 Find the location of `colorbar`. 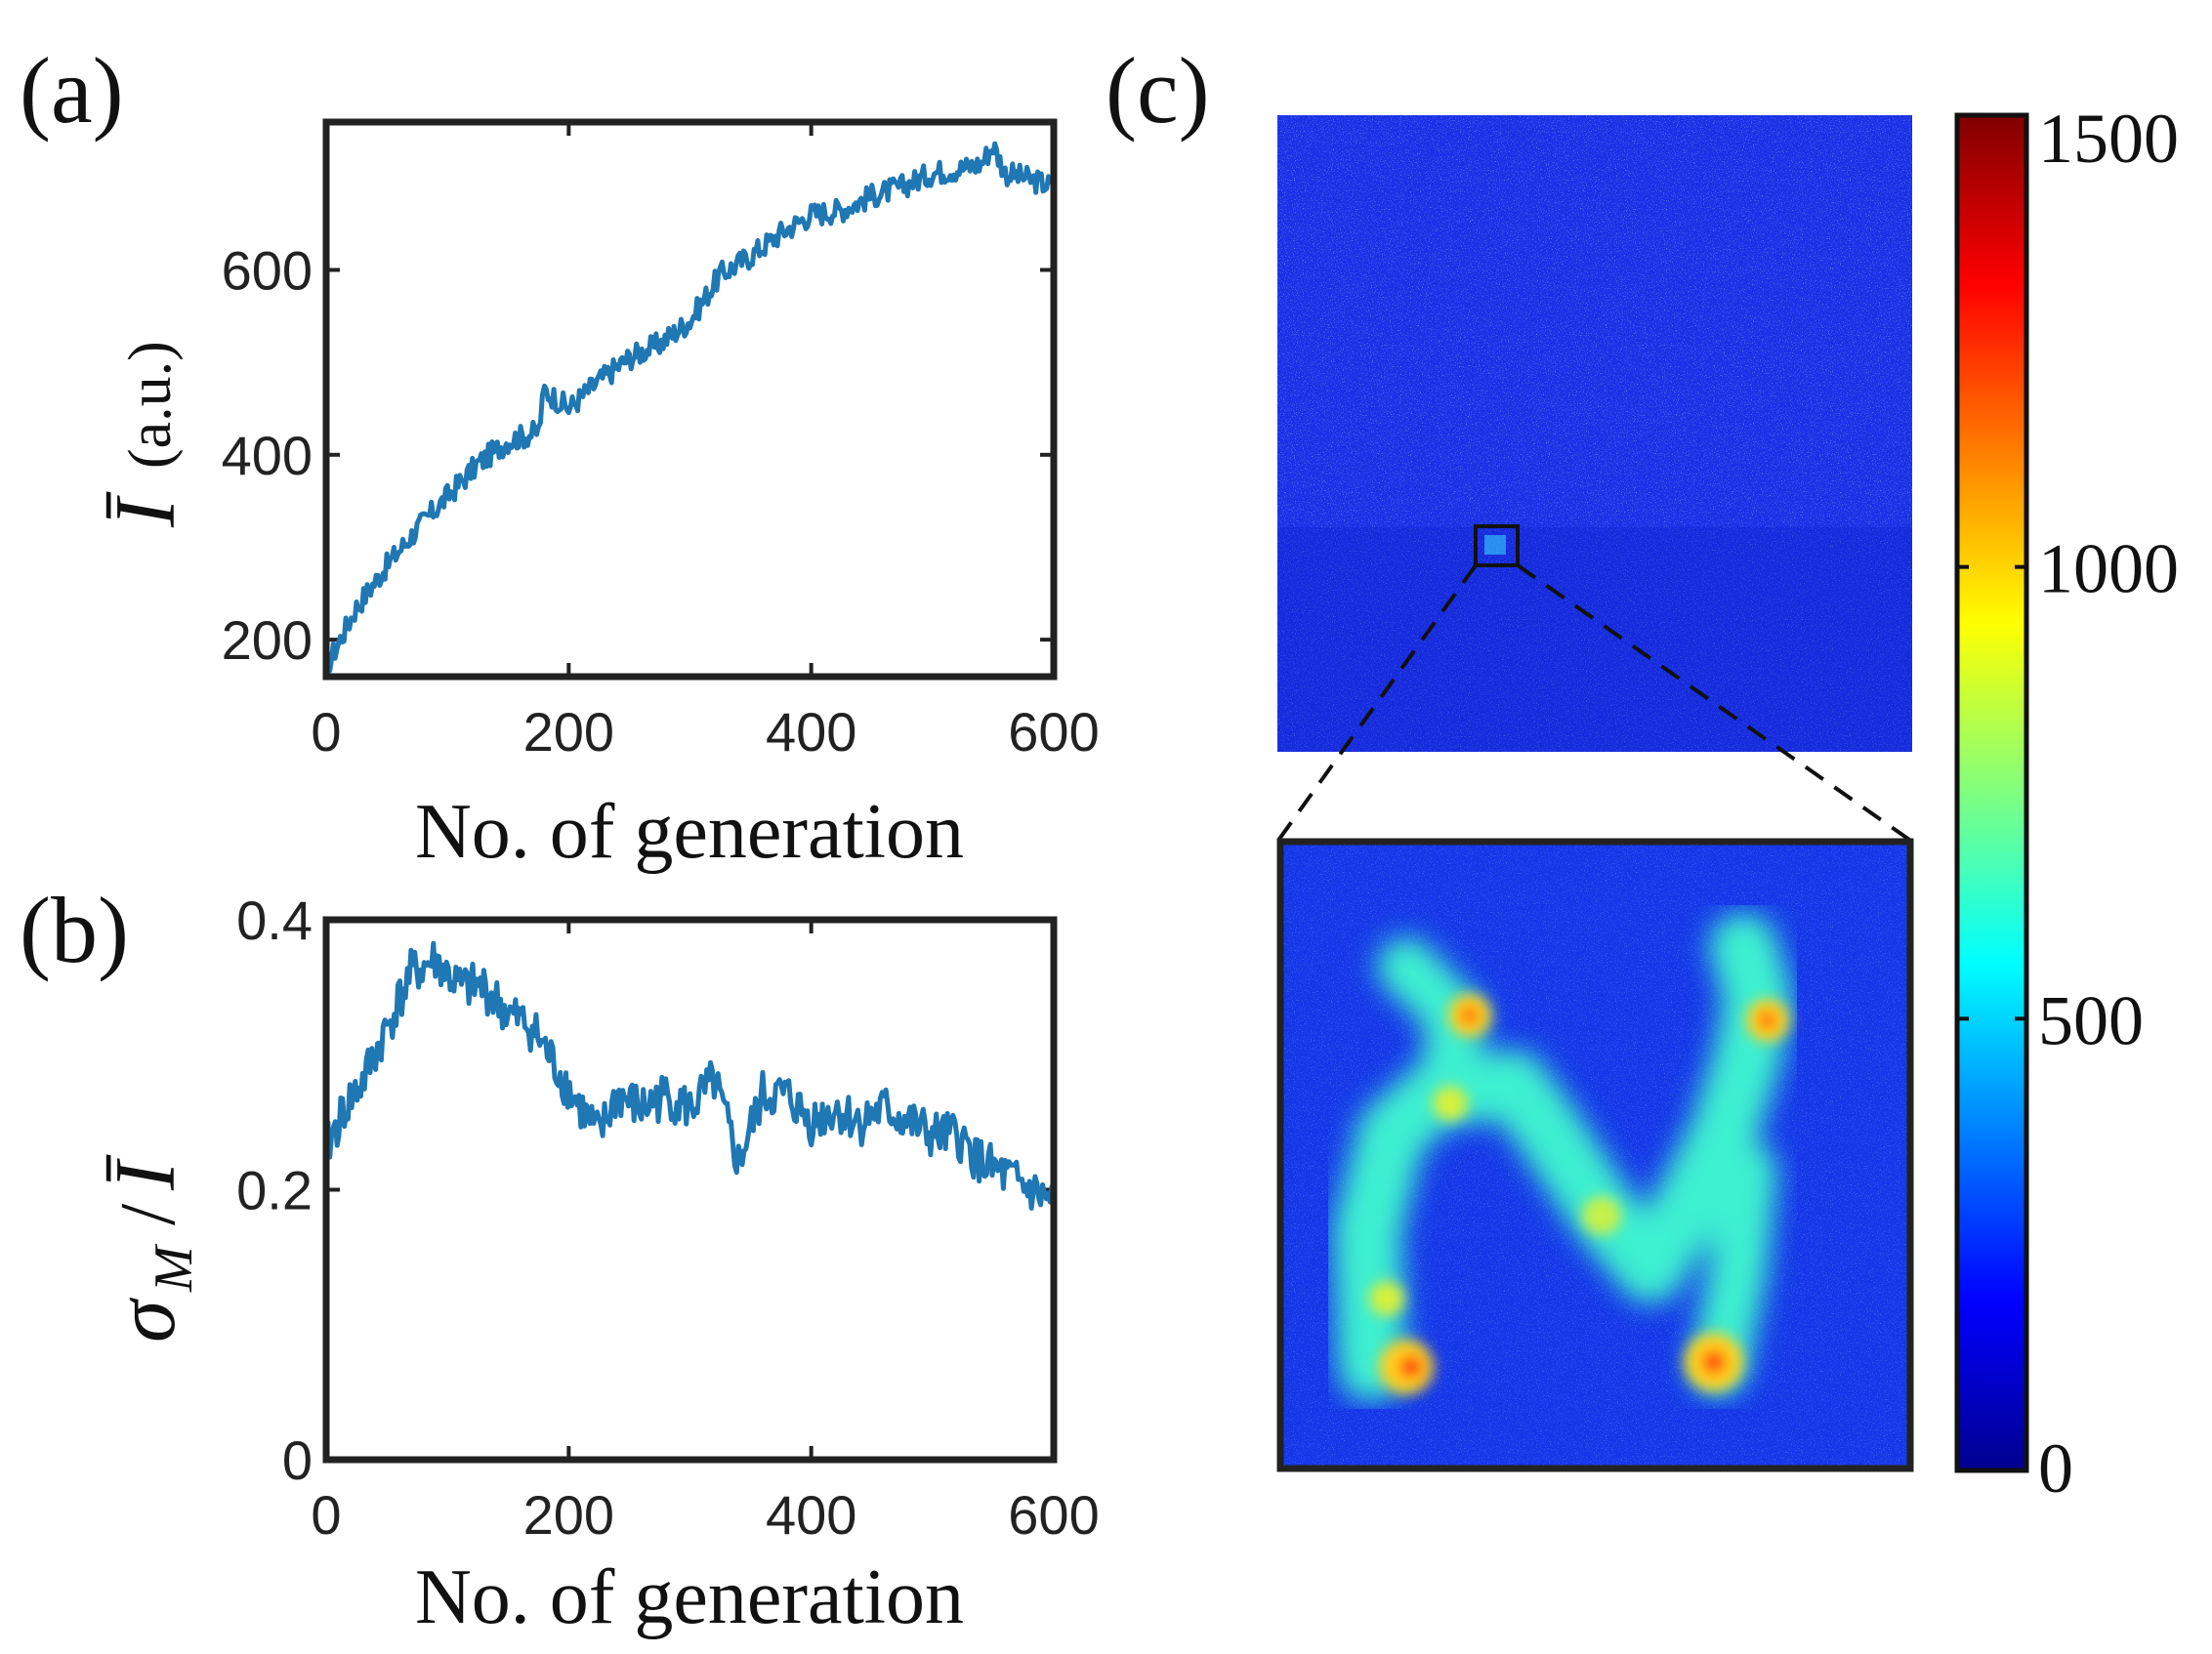

colorbar is located at coordinates (1991, 793).